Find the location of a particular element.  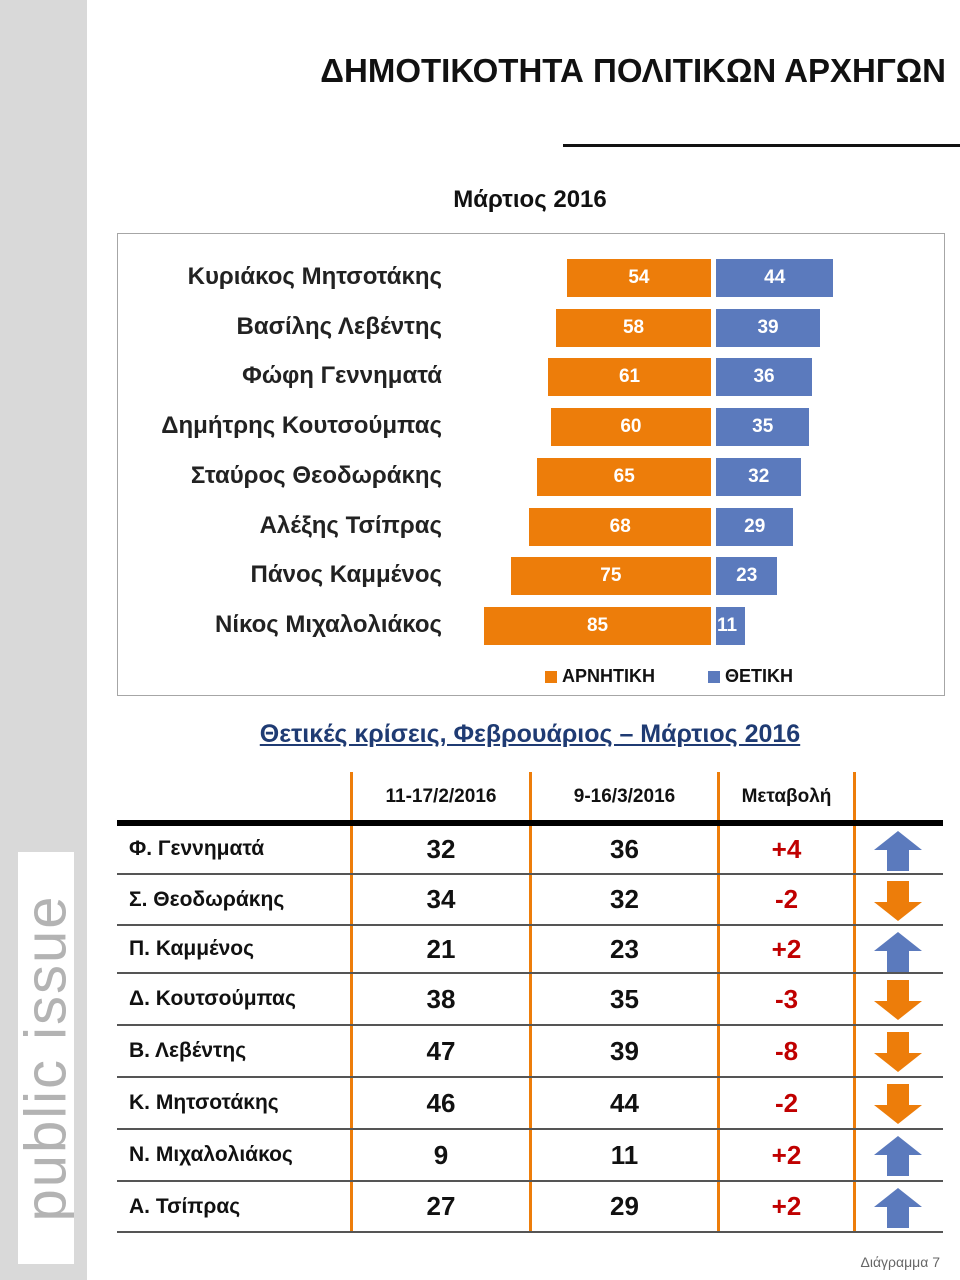

page-title: ΔΗΜΟΤΙΚΟΤΗΤΑ ΠΟΛΙΤΙΚΩΝ ΑΡΧΗΓΩΝ is located at coordinates (633, 70).